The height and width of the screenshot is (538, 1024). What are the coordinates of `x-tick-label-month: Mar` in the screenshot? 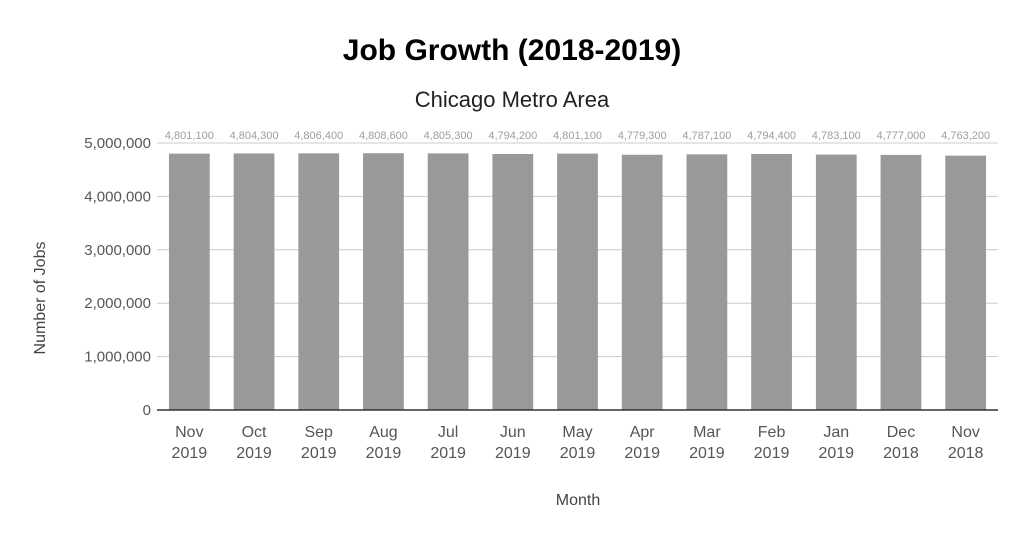 It's located at (707, 432).